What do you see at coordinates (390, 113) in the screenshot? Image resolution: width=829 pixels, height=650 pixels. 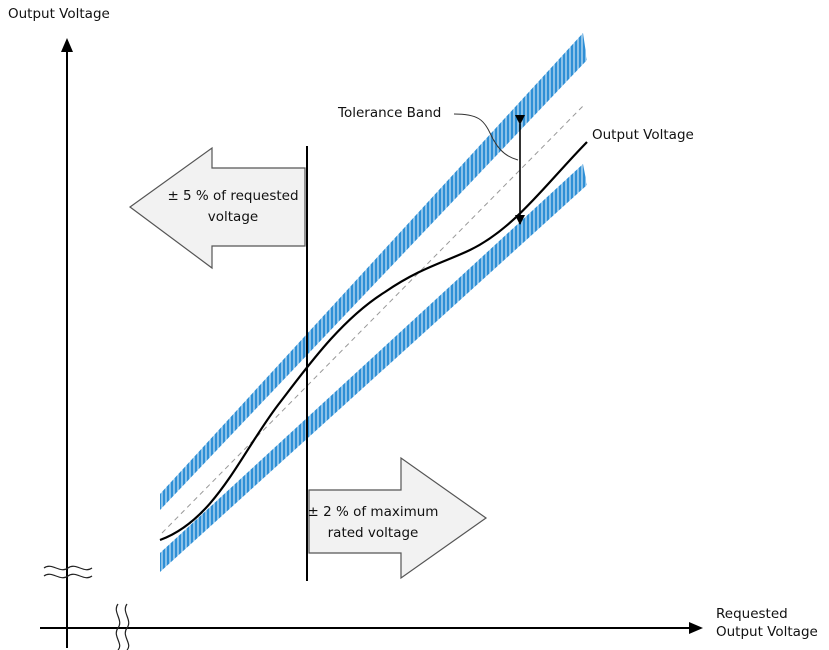 I see `tolerance-band-label: Tolerance Band` at bounding box center [390, 113].